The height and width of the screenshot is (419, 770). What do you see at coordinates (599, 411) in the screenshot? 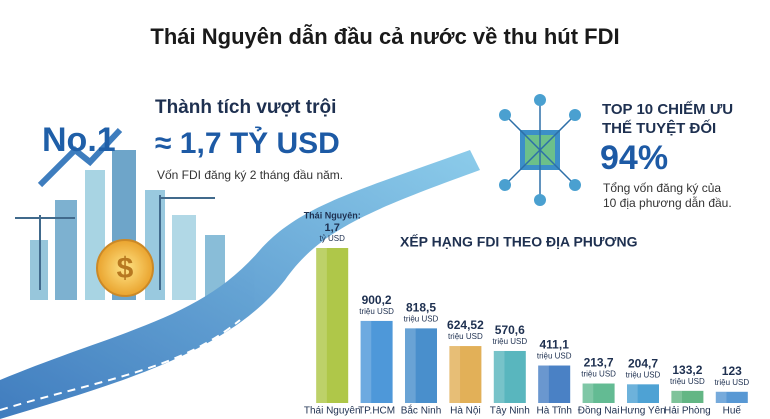
I see `x-tick-label: Đồng Nai` at bounding box center [599, 411].